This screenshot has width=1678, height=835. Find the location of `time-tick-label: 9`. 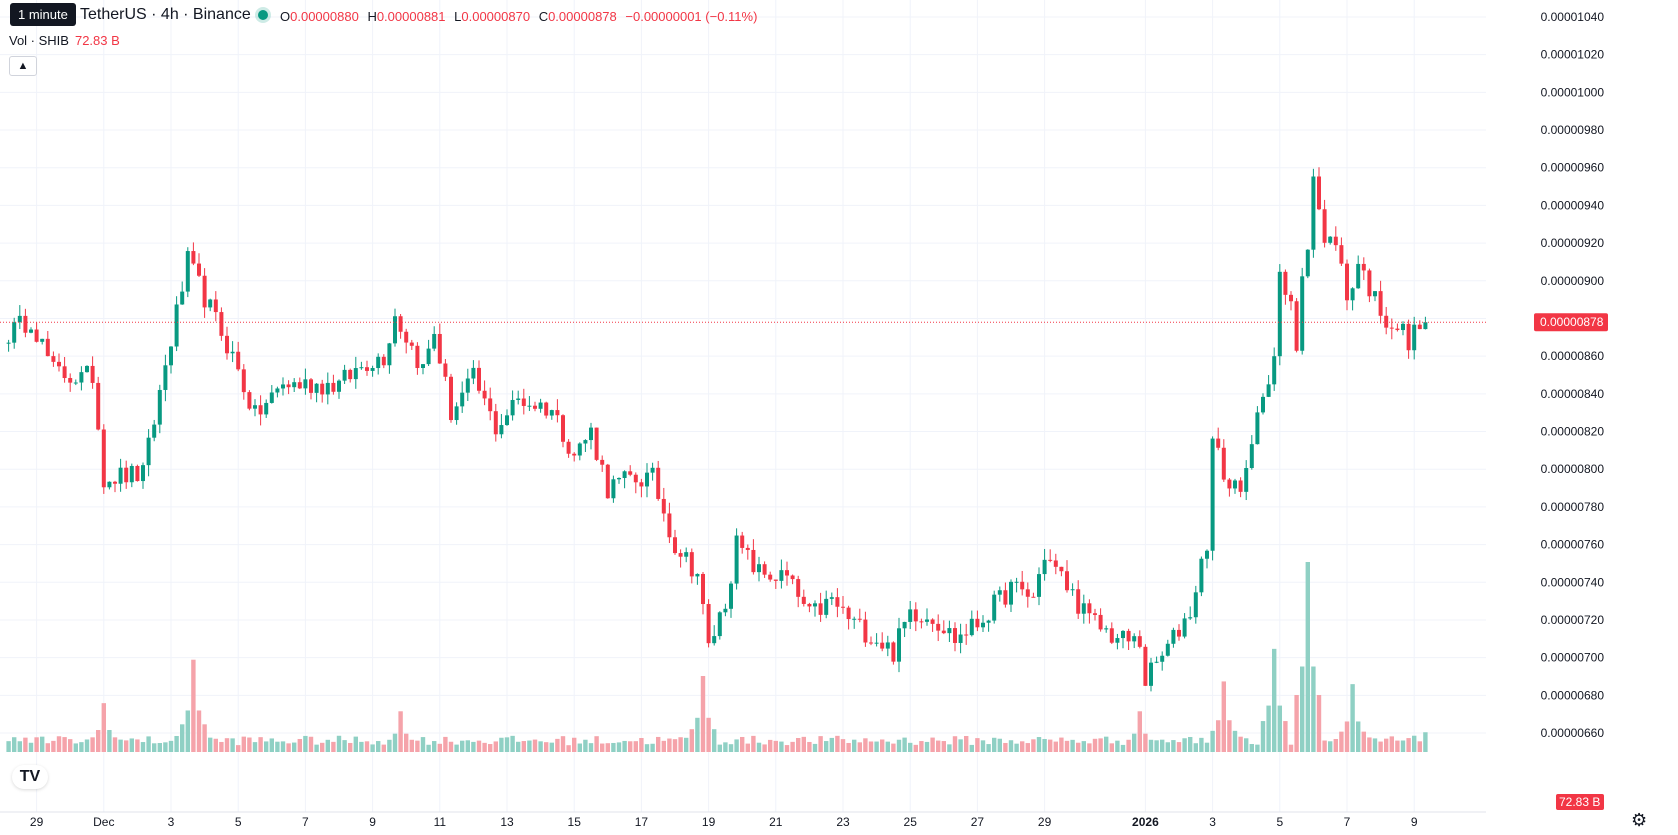

time-tick-label: 9 is located at coordinates (372, 822).